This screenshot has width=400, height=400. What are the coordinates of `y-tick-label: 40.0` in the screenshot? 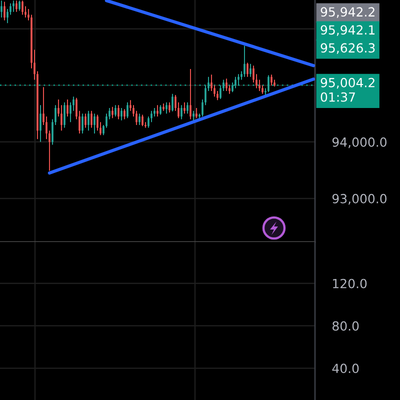 It's located at (345, 369).